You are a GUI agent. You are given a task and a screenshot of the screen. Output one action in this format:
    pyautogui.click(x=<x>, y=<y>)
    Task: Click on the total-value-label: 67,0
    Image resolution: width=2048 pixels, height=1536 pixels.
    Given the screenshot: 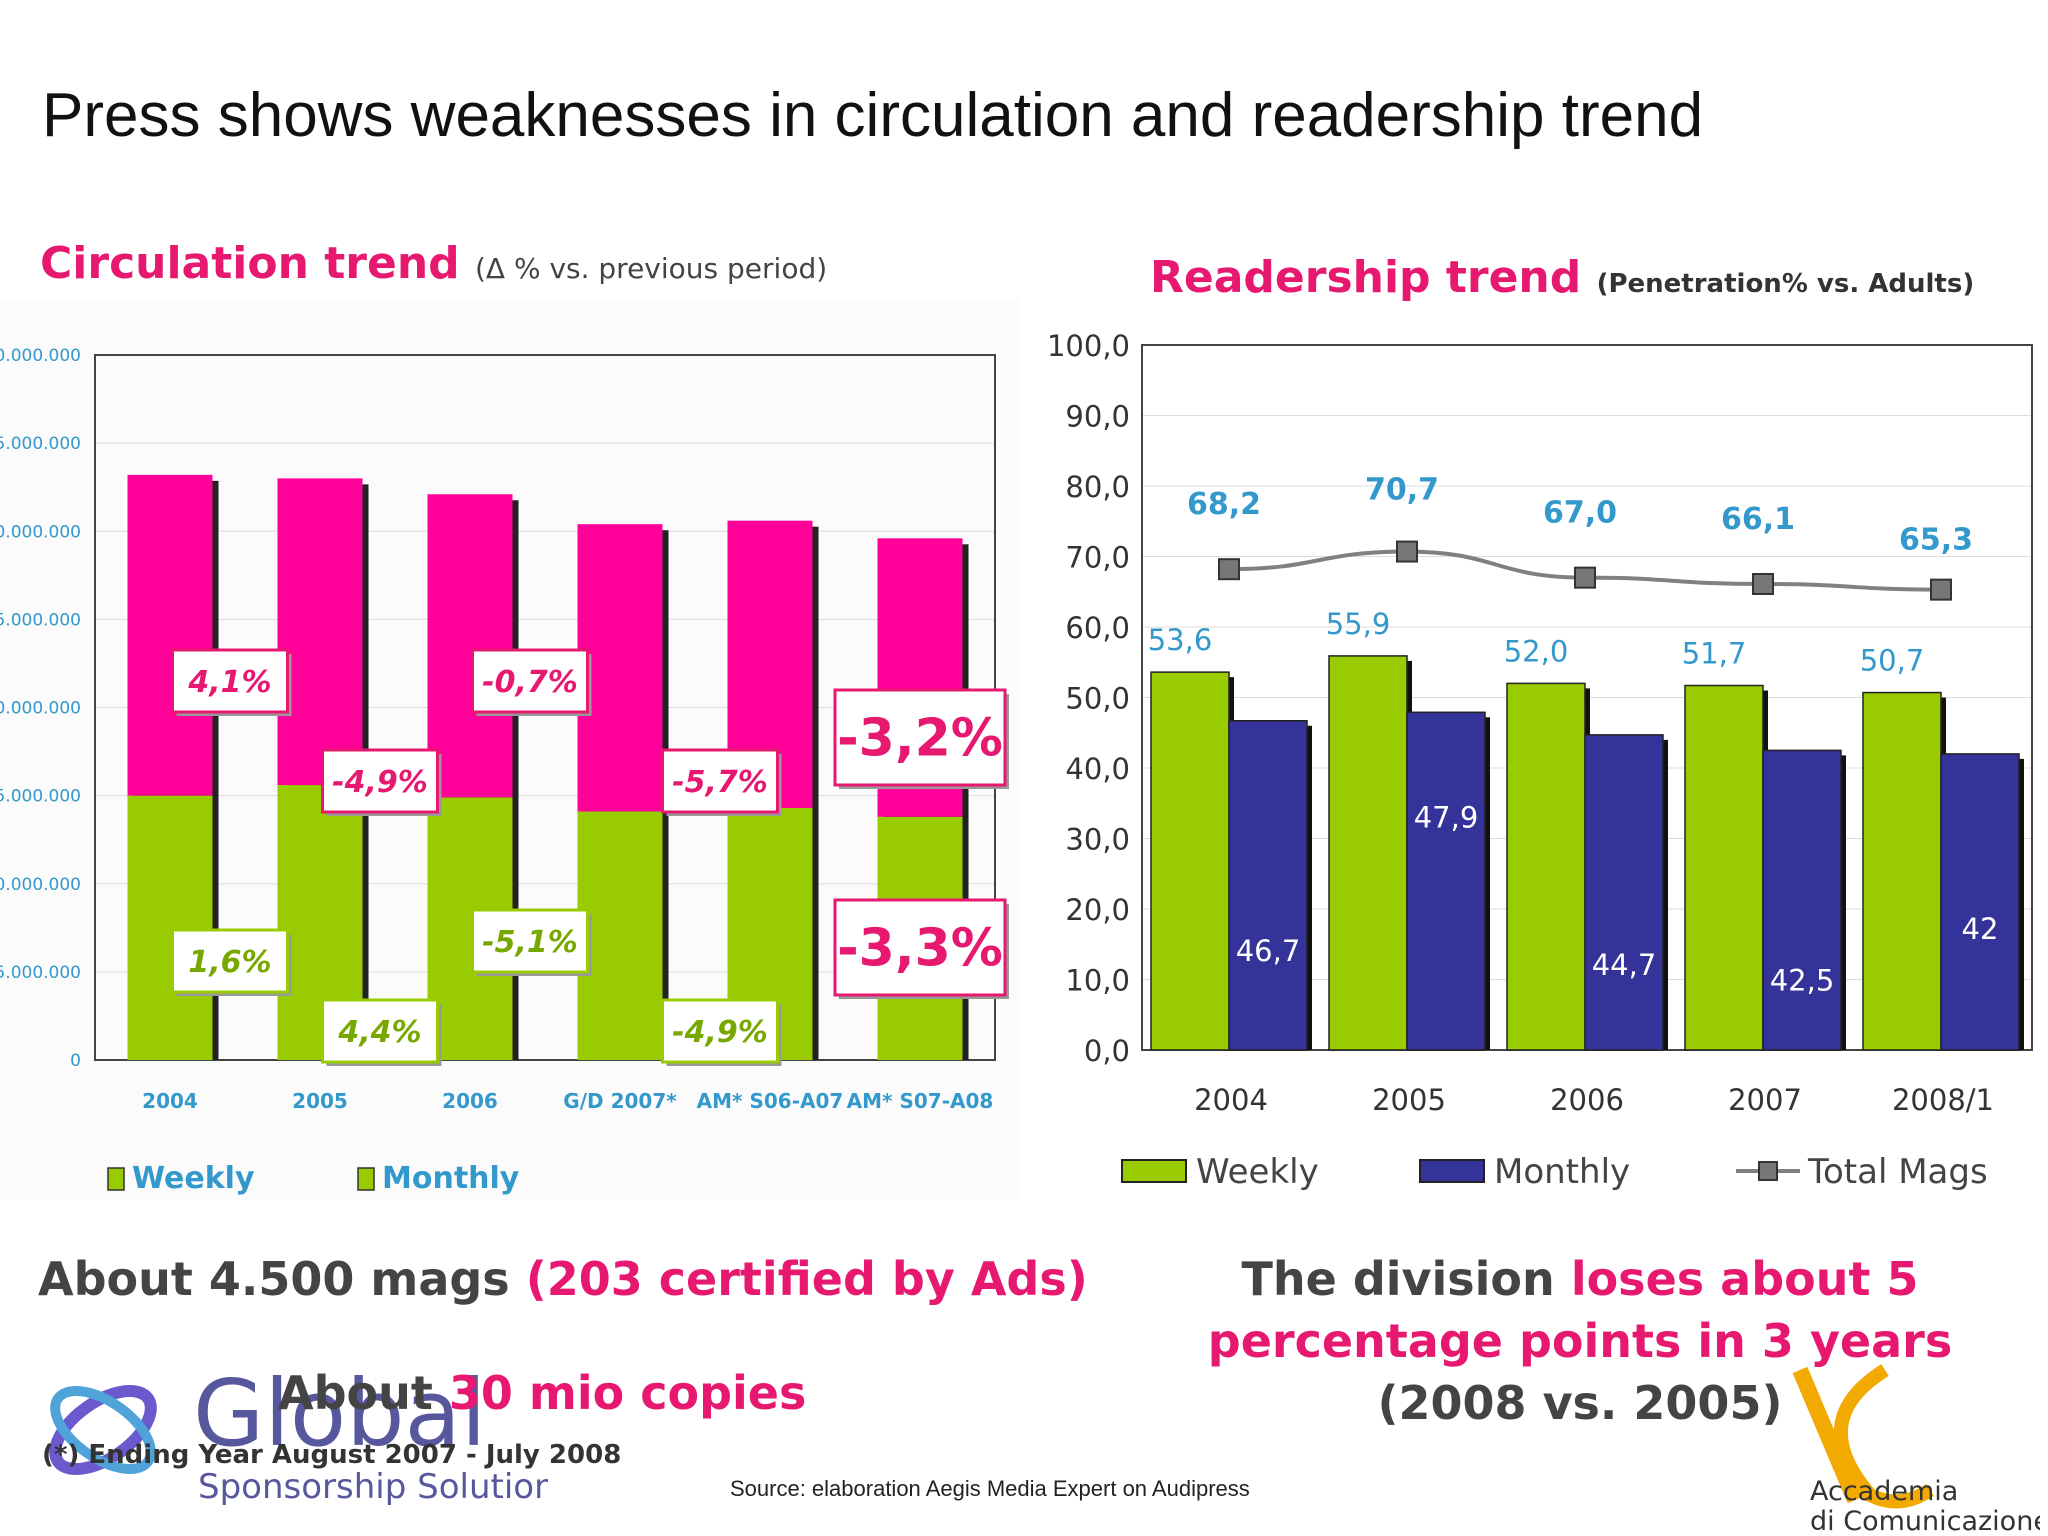 What is the action you would take?
    pyautogui.click(x=1580, y=513)
    